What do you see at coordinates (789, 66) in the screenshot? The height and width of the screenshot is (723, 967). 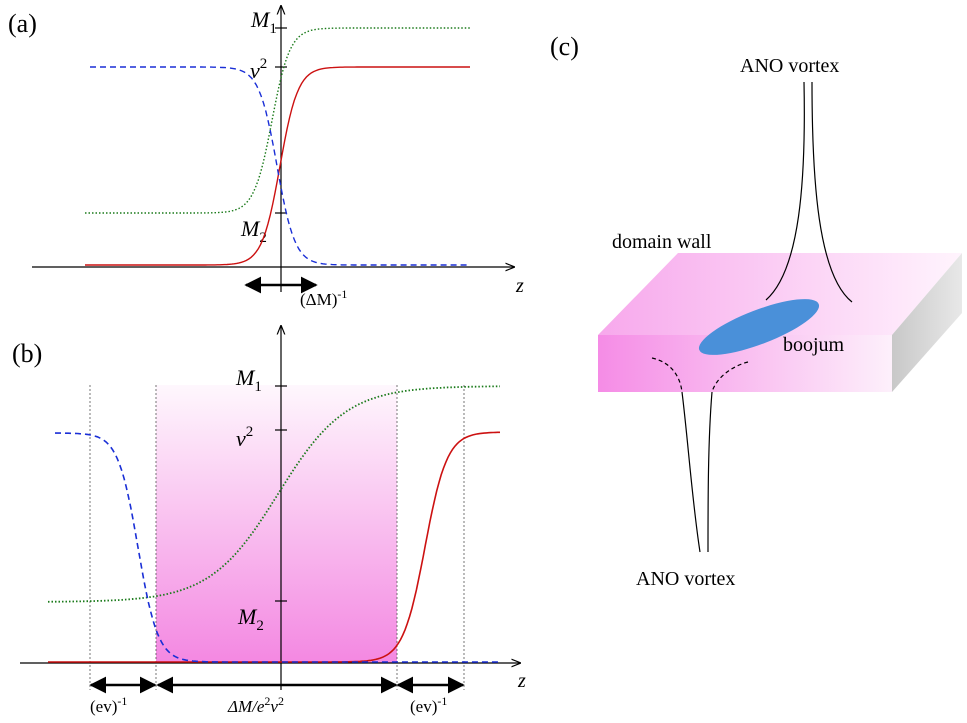 I see `top-vortex-label: ANO vortex` at bounding box center [789, 66].